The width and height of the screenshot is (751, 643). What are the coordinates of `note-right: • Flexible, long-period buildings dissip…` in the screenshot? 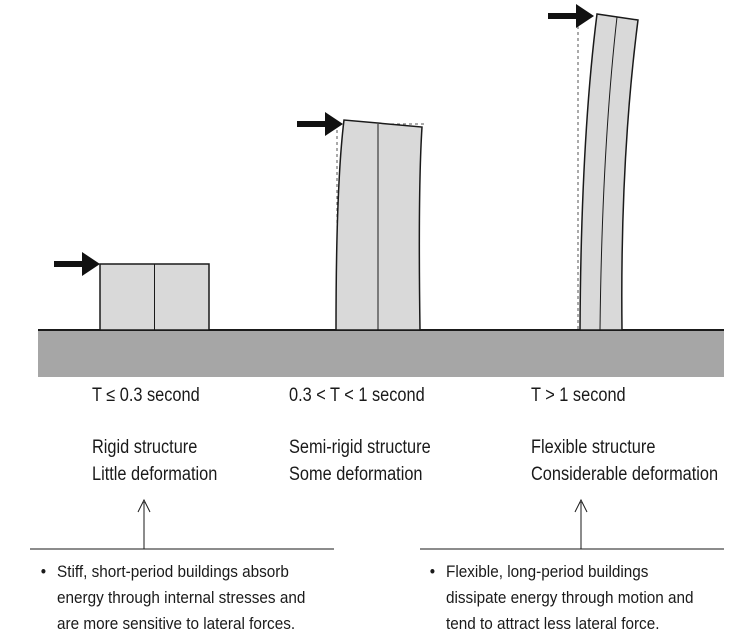 It's located at (562, 598).